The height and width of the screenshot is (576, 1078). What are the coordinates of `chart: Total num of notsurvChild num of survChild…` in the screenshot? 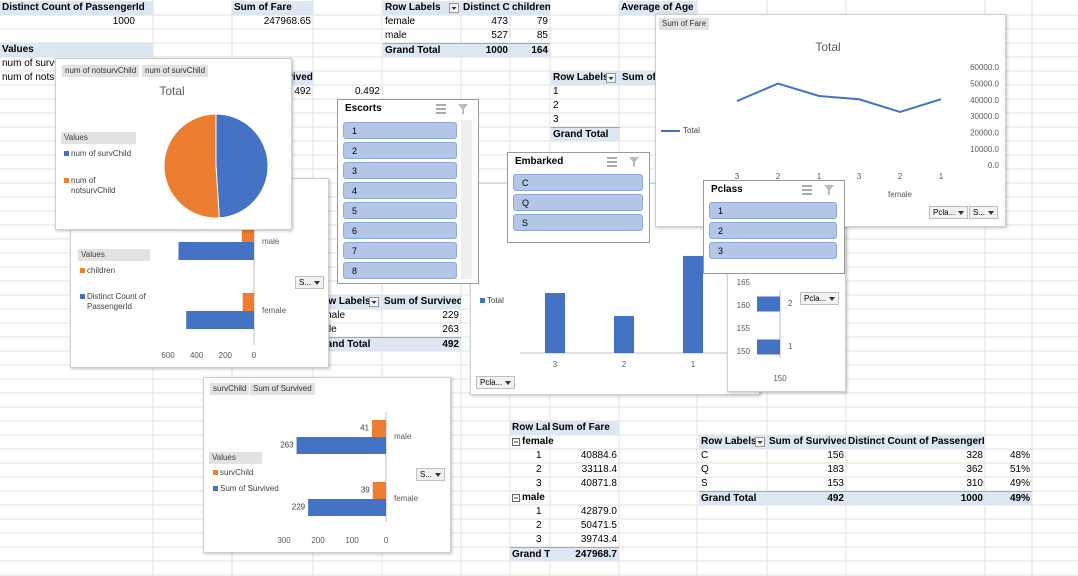 It's located at (173, 144).